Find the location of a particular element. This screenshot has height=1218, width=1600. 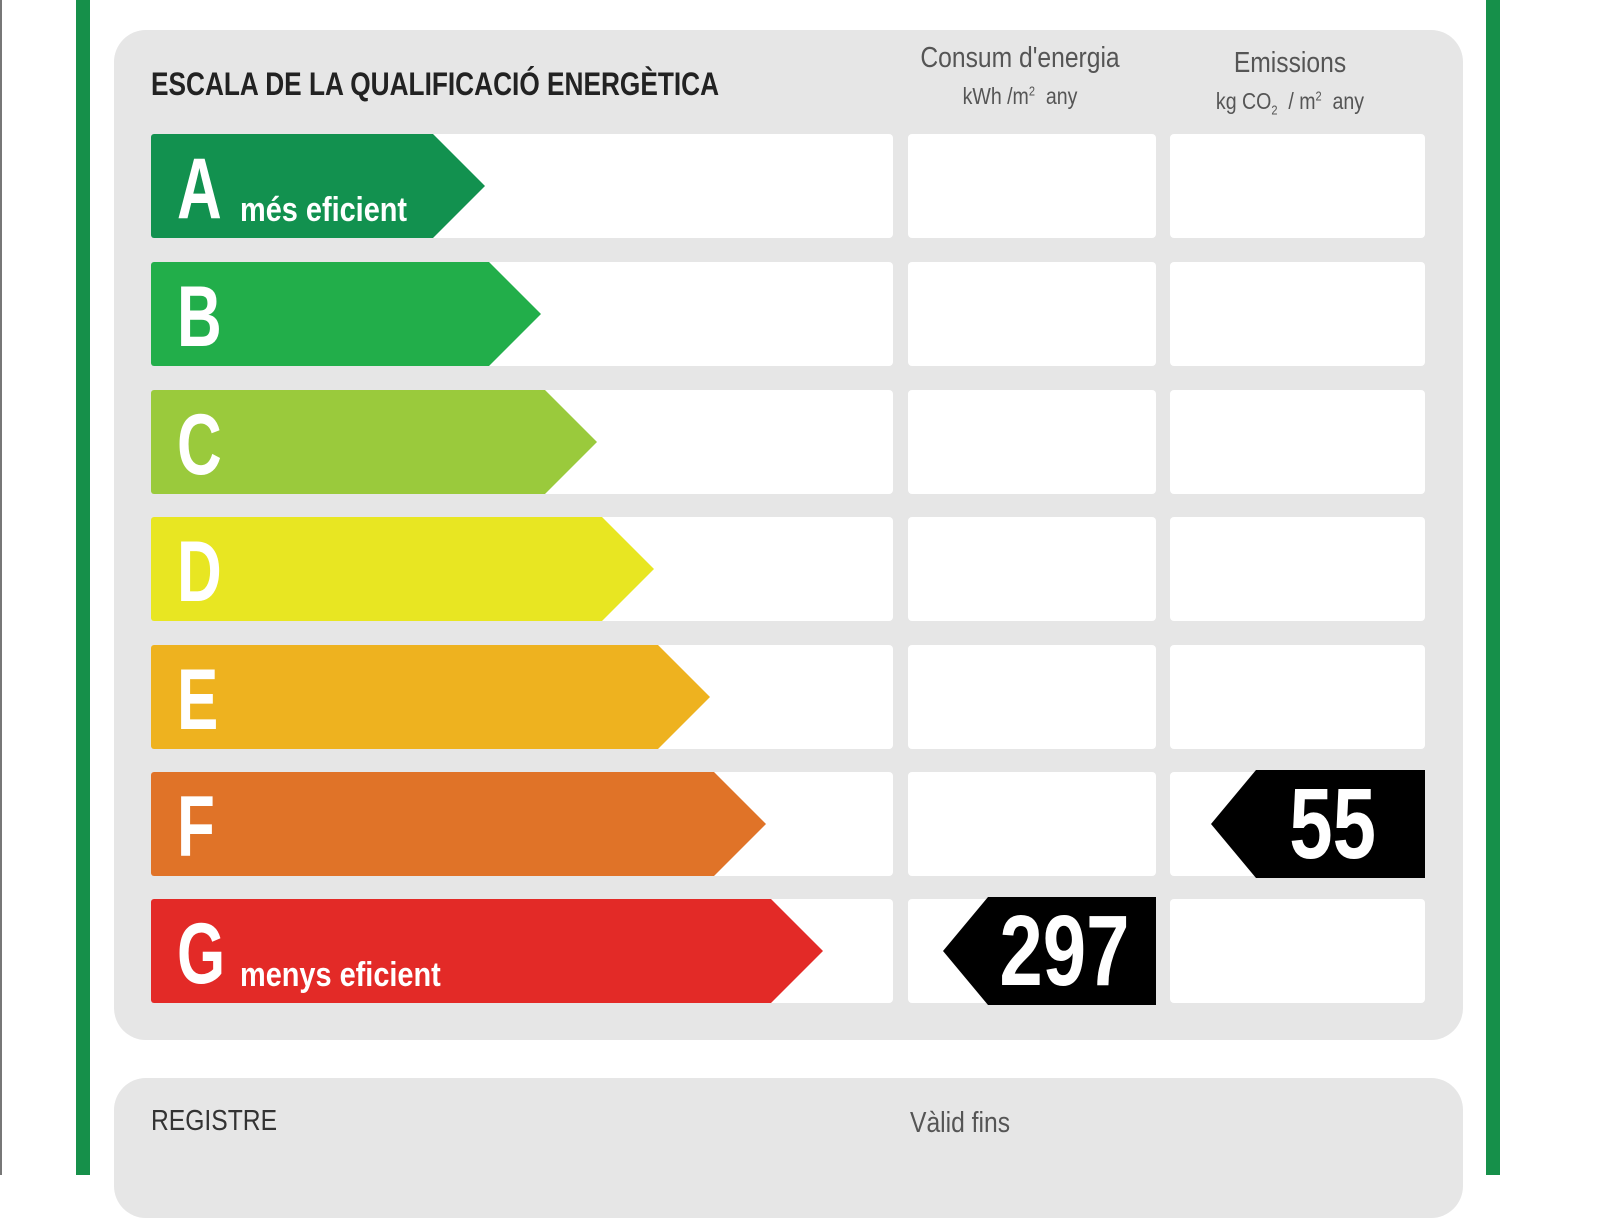

rating-letter: F is located at coordinates (196, 827).